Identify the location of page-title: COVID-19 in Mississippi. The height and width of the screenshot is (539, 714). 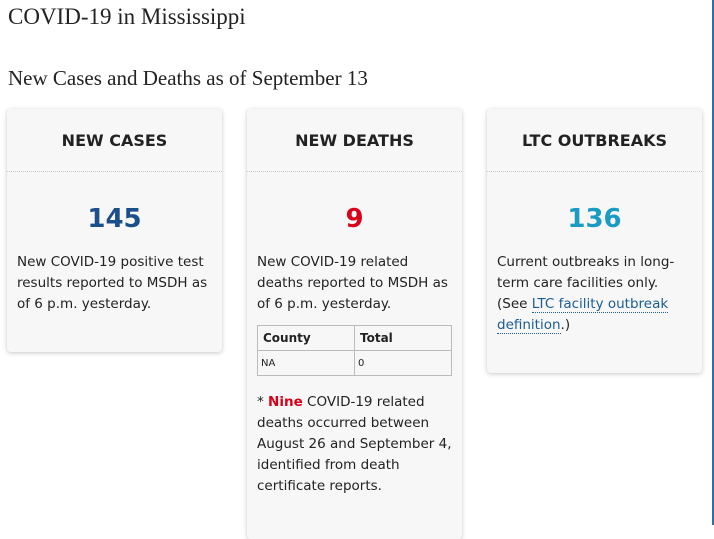
(127, 16).